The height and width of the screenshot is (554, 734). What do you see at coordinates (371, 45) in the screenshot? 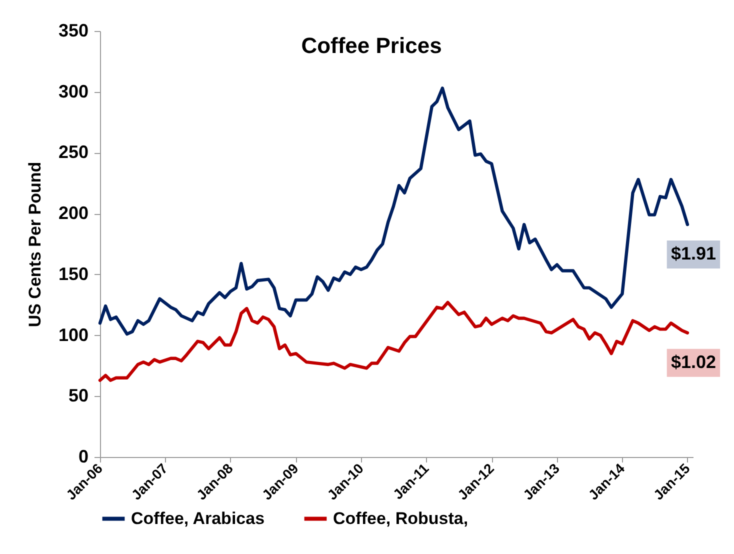
I see `chart-title: Coffee Prices` at bounding box center [371, 45].